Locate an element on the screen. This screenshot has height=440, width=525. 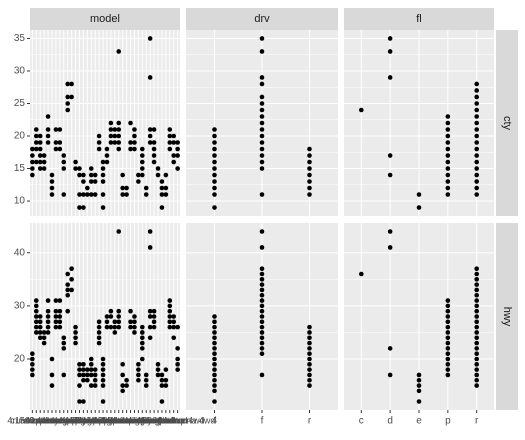
strip is located at coordinates (105, 19).